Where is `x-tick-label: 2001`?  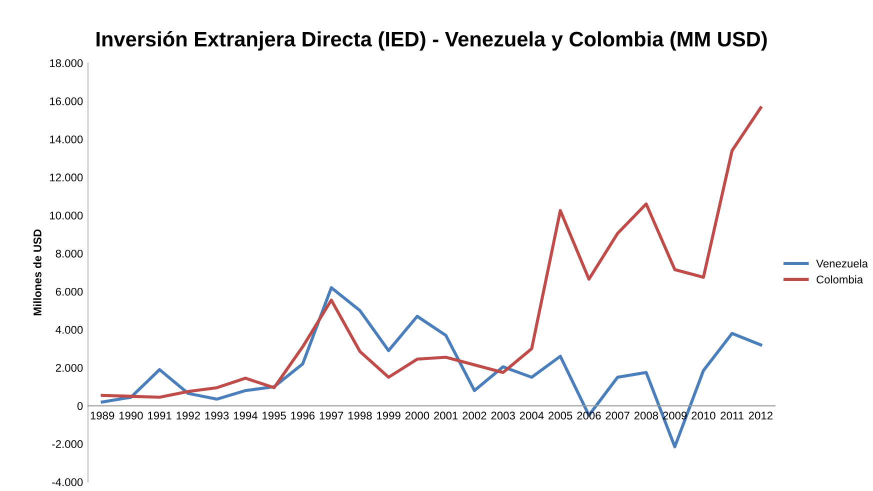 x-tick-label: 2001 is located at coordinates (446, 416).